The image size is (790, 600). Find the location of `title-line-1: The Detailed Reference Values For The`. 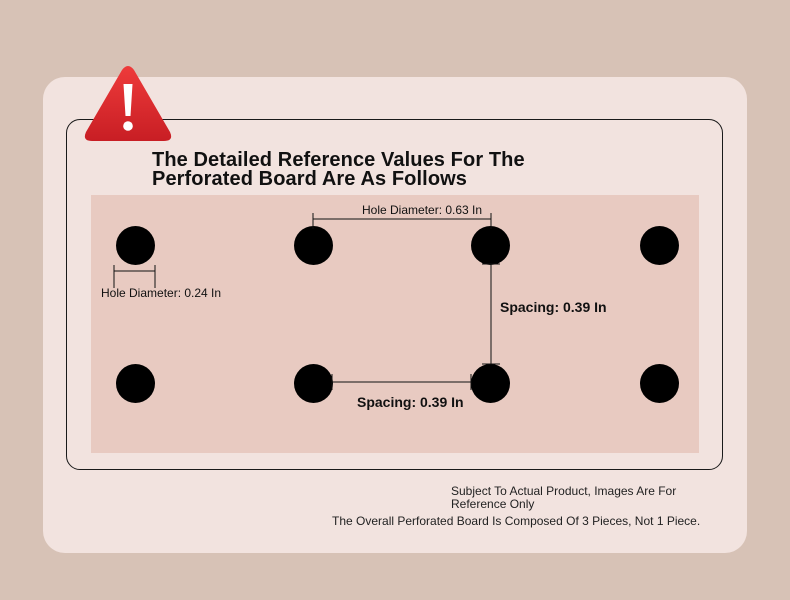

title-line-1: The Detailed Reference Values For The is located at coordinates (338, 160).